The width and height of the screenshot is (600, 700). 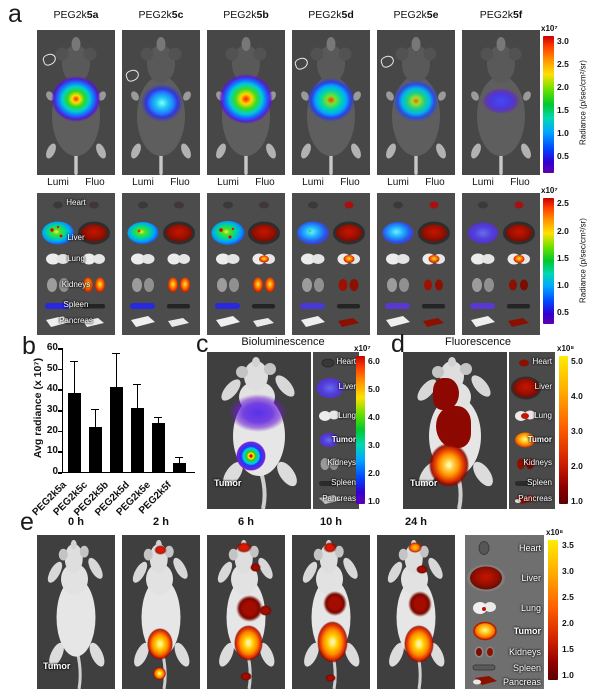 I want to click on fluorescence-liver-signal, so click(x=249, y=608).